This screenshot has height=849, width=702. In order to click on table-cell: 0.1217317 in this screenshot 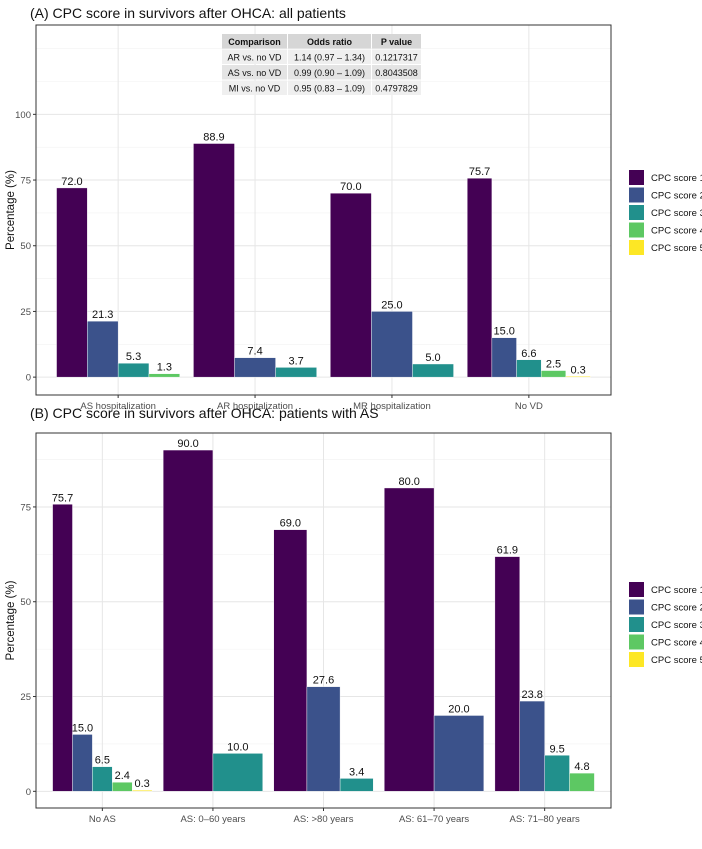, I will do `click(396, 58)`.